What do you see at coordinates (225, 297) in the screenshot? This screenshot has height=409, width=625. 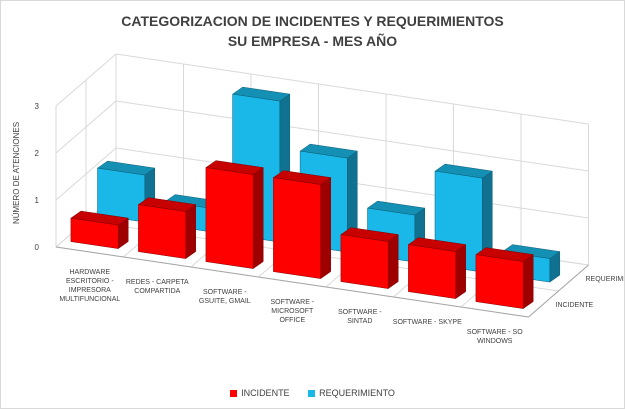 I see `x-tick-label: SOFTWARE -GSUITE, GMAIL` at bounding box center [225, 297].